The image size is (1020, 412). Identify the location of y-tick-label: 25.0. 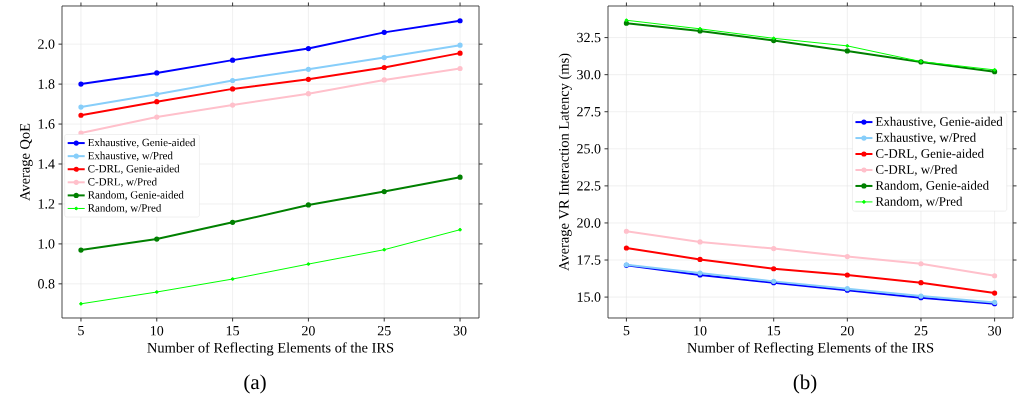
(589, 149).